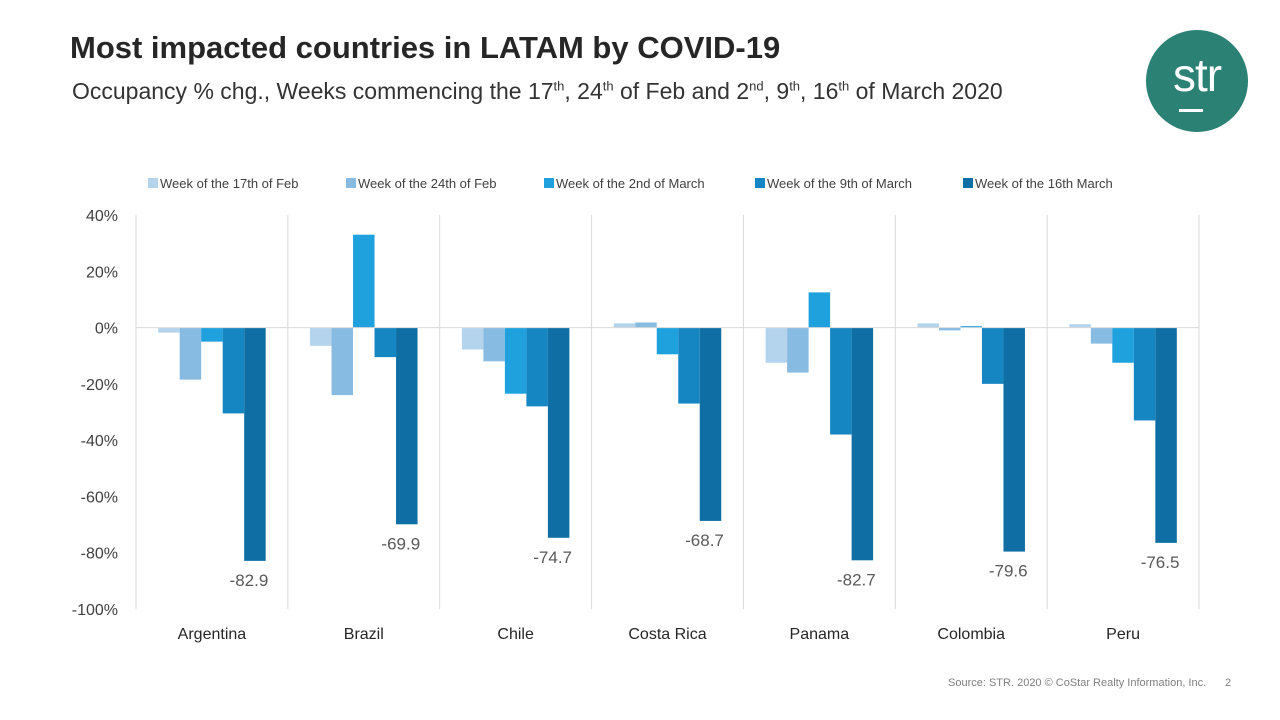 This screenshot has width=1280, height=720. I want to click on logo-text: str, so click(1197, 75).